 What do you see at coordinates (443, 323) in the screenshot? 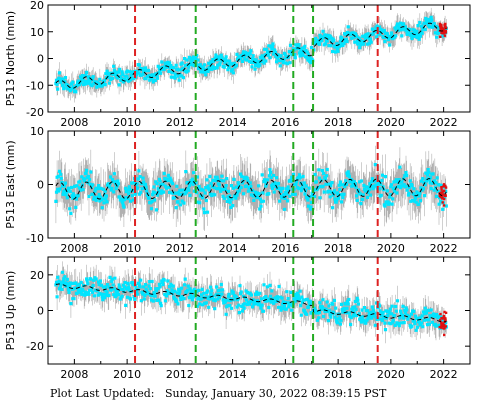
I see `panel-3-recent-points` at bounding box center [443, 323].